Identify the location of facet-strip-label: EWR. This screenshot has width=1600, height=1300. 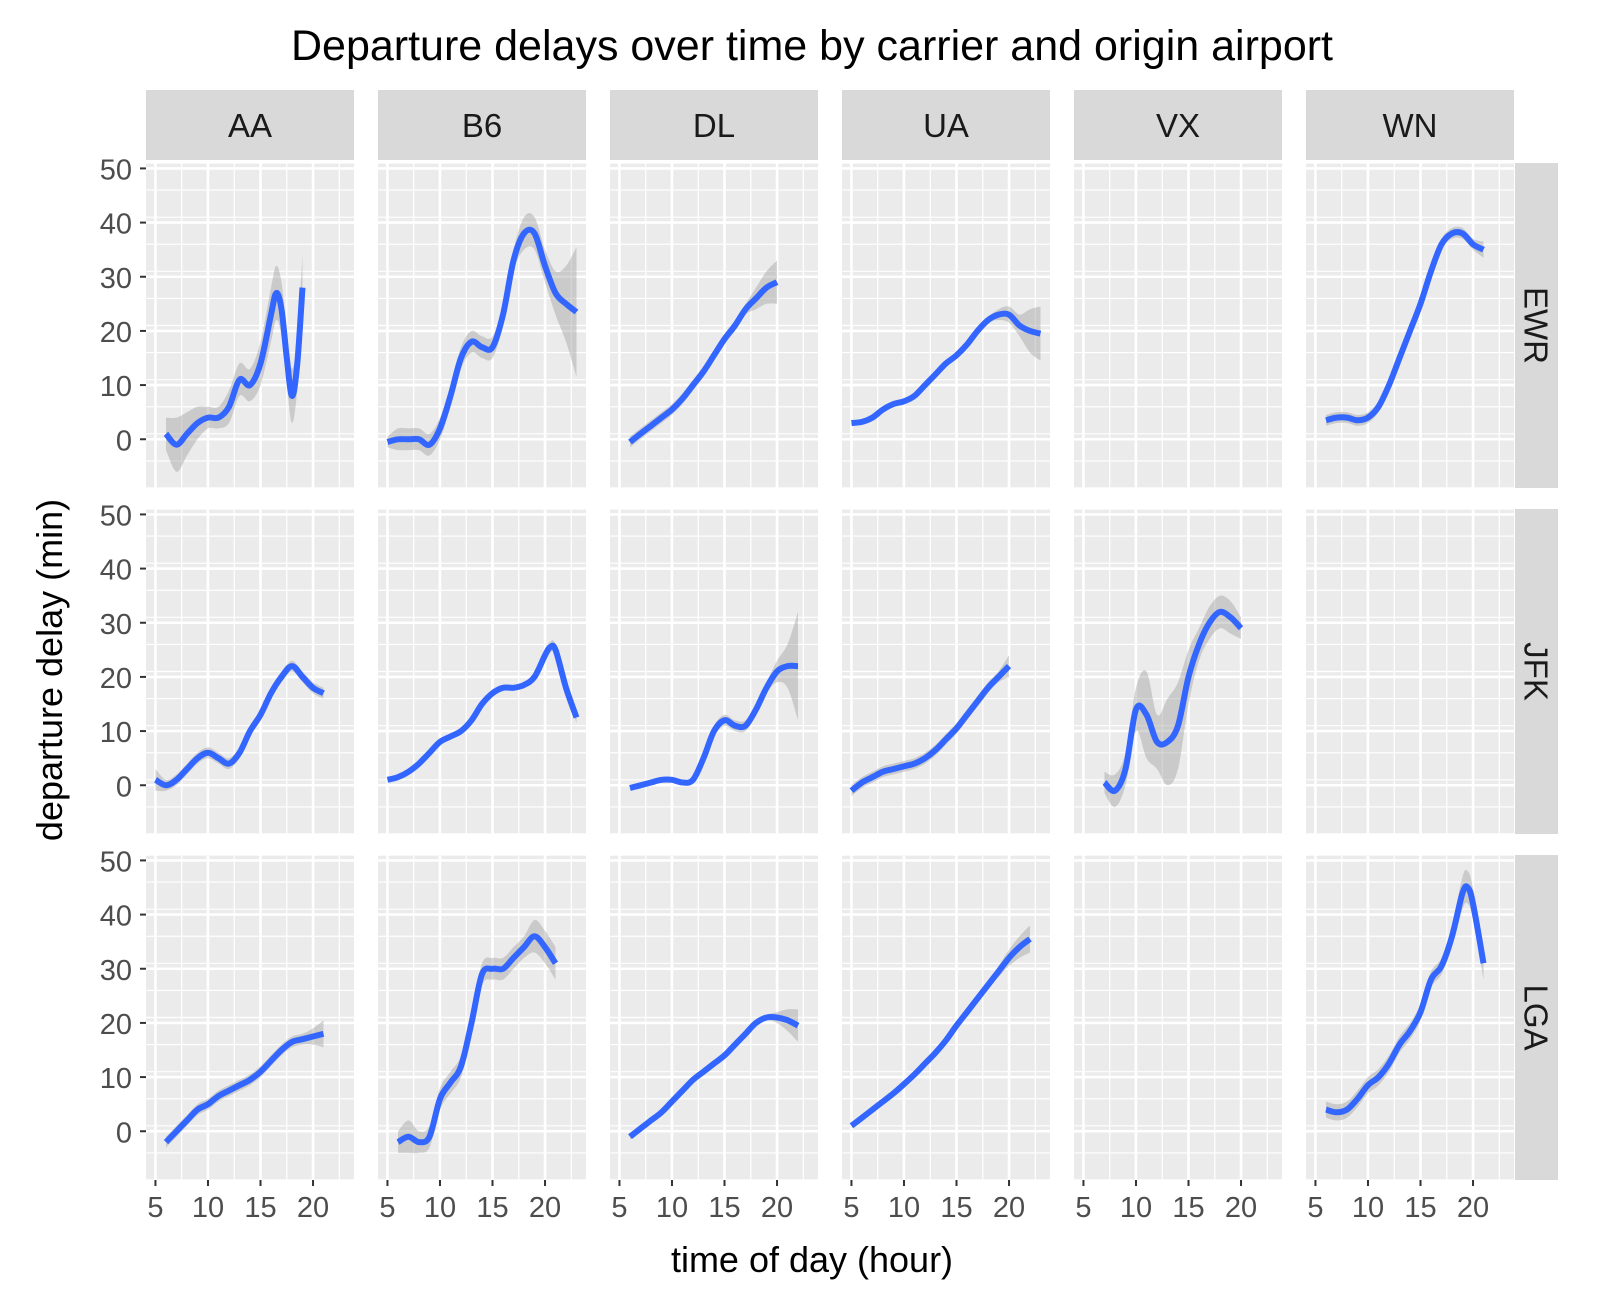
(1536, 325).